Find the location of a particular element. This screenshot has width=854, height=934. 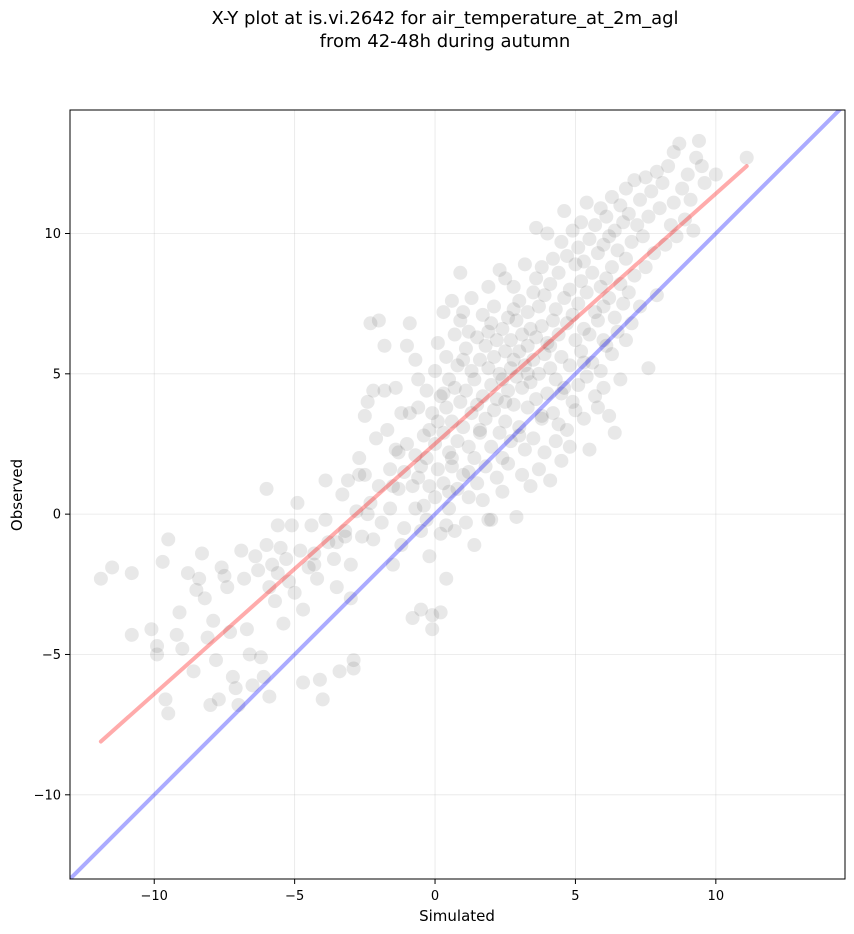

y-axis-ticks: −10 −5 0 5 10 is located at coordinates (52, 515).